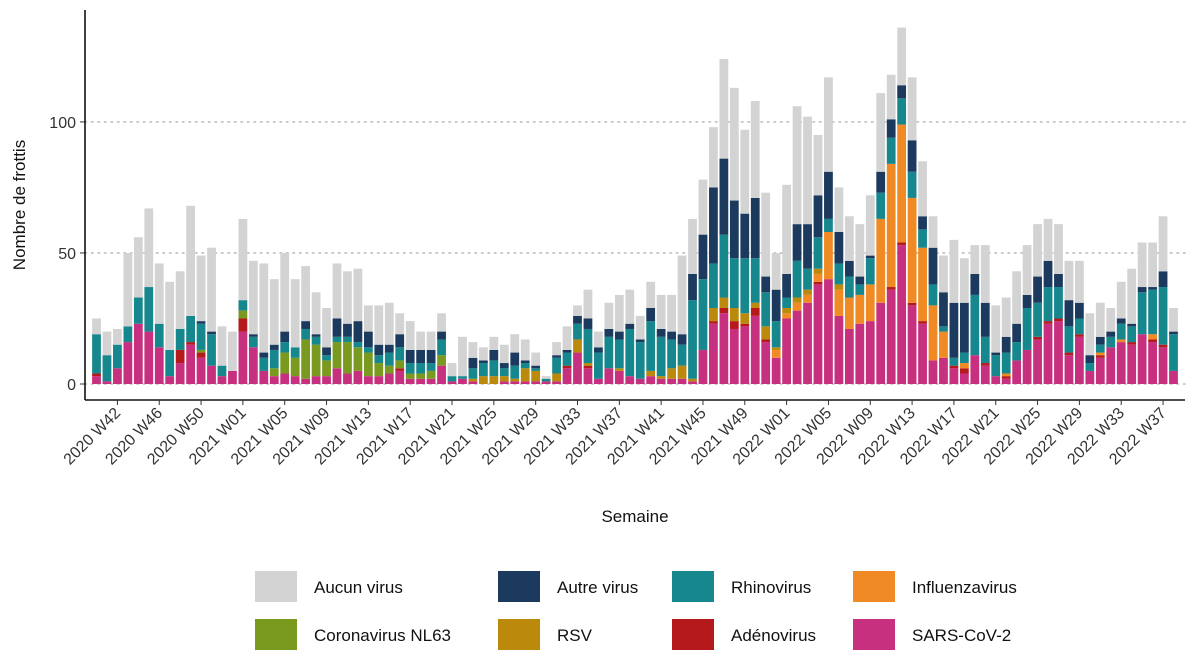  I want to click on y-axis-title: Nombre de frottis, so click(19, 205).